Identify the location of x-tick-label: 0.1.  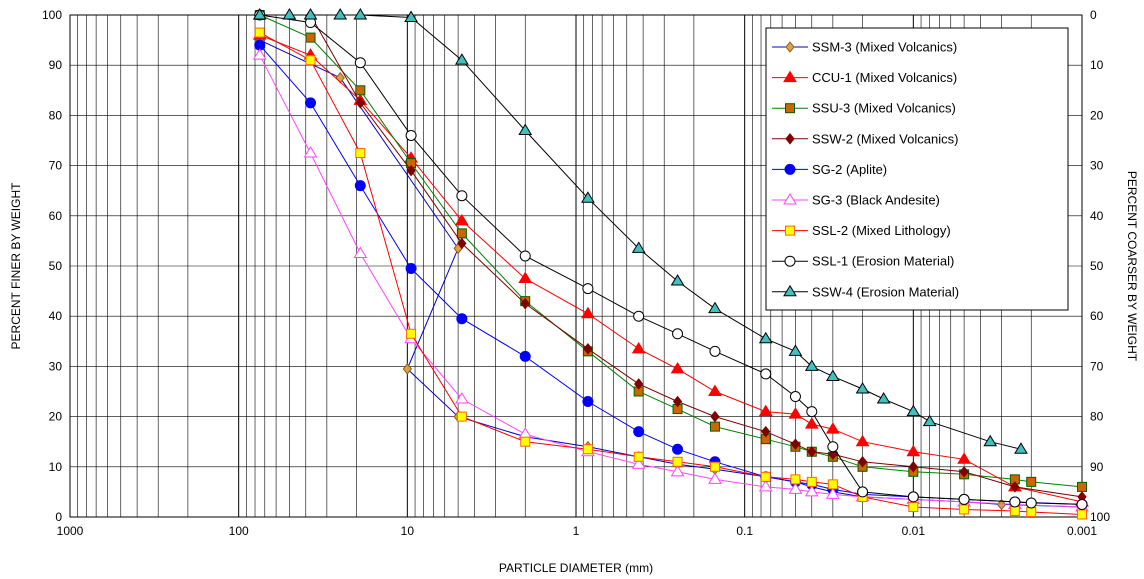
(744, 531).